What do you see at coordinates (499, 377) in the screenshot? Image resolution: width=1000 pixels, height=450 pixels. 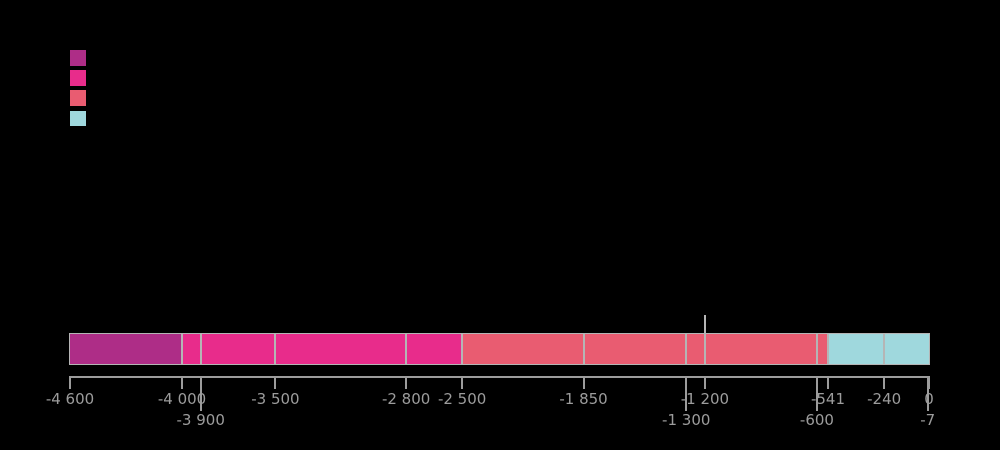 I see `x-axis-line` at bounding box center [499, 377].